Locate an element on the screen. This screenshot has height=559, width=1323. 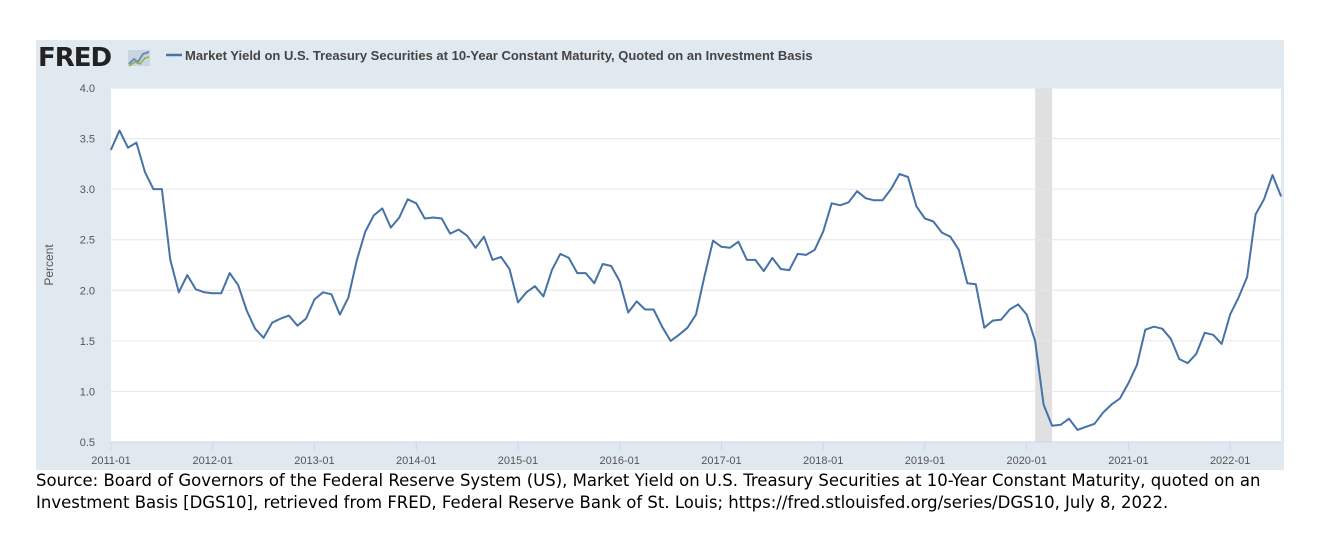
y-tick-label: 2.0 is located at coordinates (87, 291).